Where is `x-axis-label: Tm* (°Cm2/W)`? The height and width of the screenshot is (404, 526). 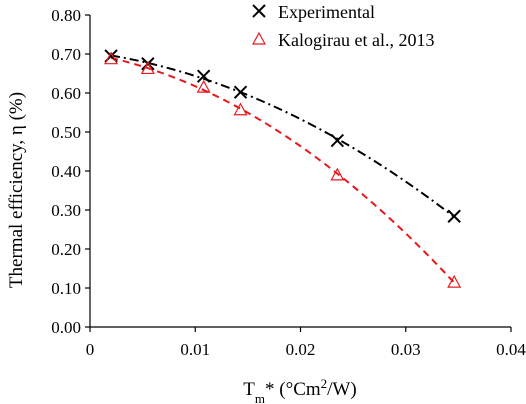 x-axis-label: Tm* (°Cm2/W) is located at coordinates (299, 390).